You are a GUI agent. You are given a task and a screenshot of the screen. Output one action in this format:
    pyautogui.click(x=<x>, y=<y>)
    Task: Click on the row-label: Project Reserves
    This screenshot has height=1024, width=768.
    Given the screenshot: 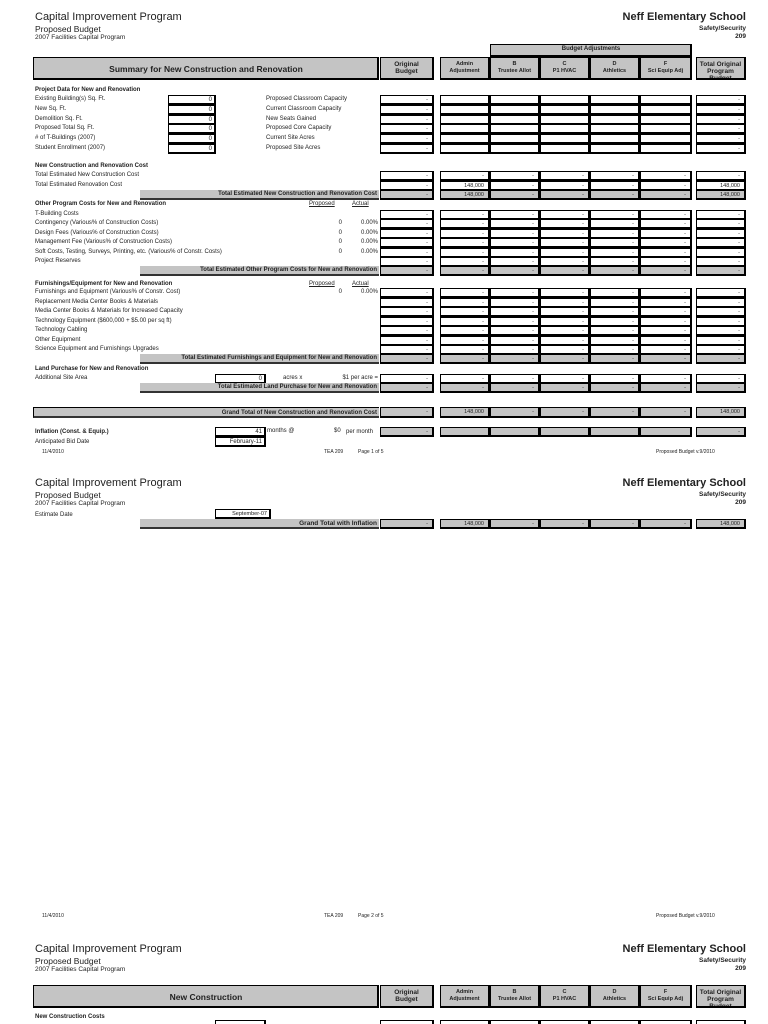 What is the action you would take?
    pyautogui.click(x=58, y=261)
    